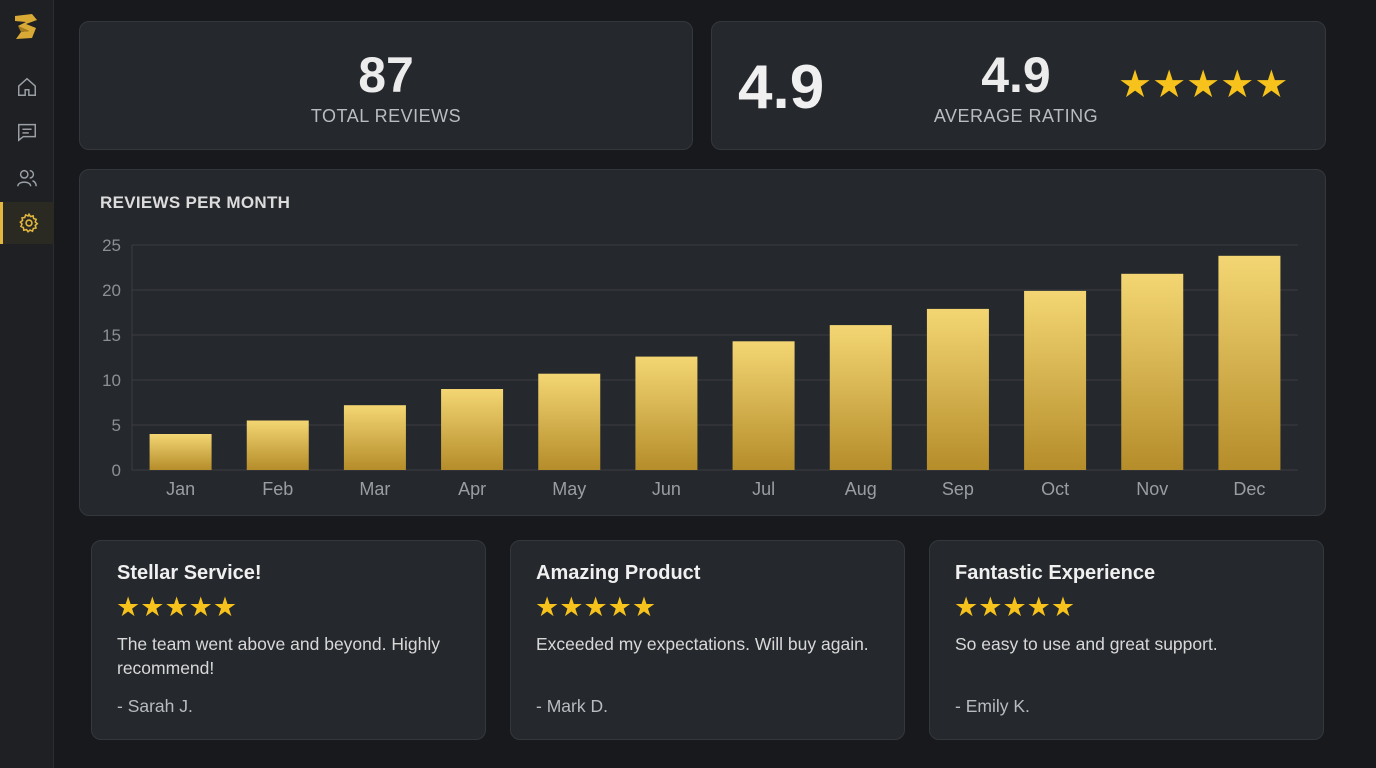  Describe the element at coordinates (111, 335) in the screenshot. I see `y-tick-label: 15` at that location.